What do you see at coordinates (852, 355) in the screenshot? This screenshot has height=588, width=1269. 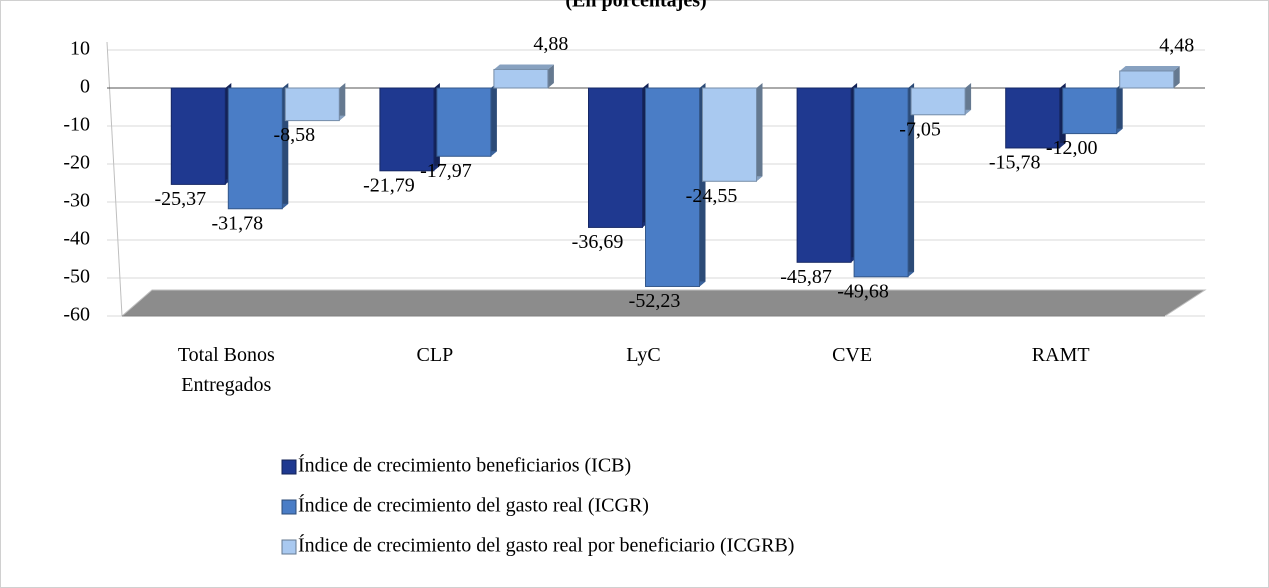 I see `x-tick-label: CVE` at bounding box center [852, 355].